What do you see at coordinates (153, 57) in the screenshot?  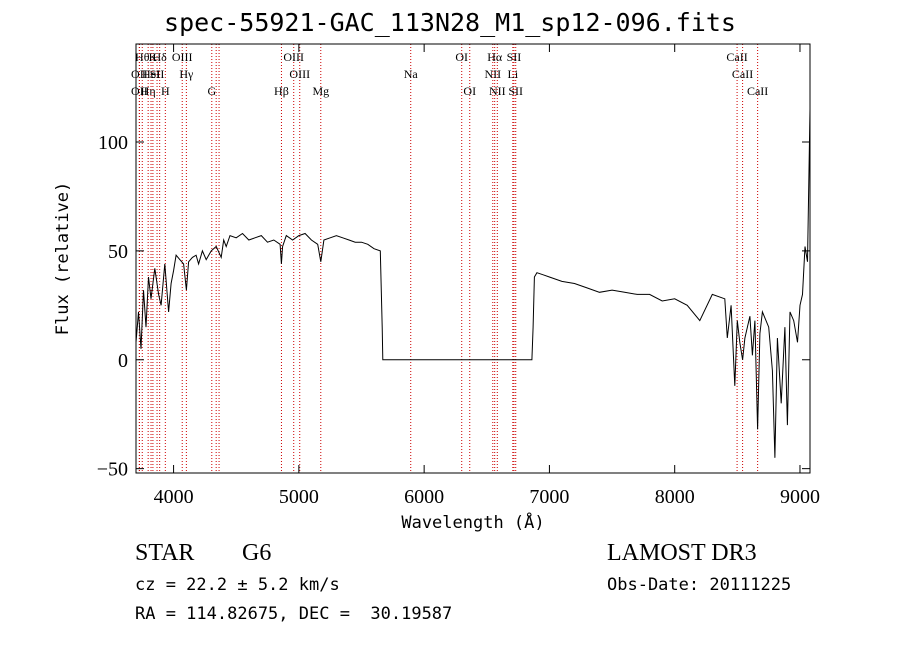 I see `emission-line-label: K` at bounding box center [153, 57].